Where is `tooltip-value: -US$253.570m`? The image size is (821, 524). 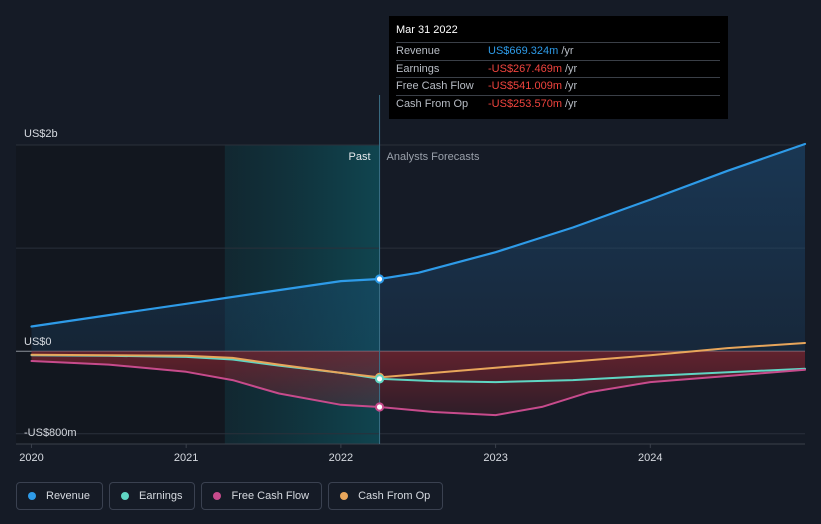 tooltip-value: -US$253.570m is located at coordinates (525, 103).